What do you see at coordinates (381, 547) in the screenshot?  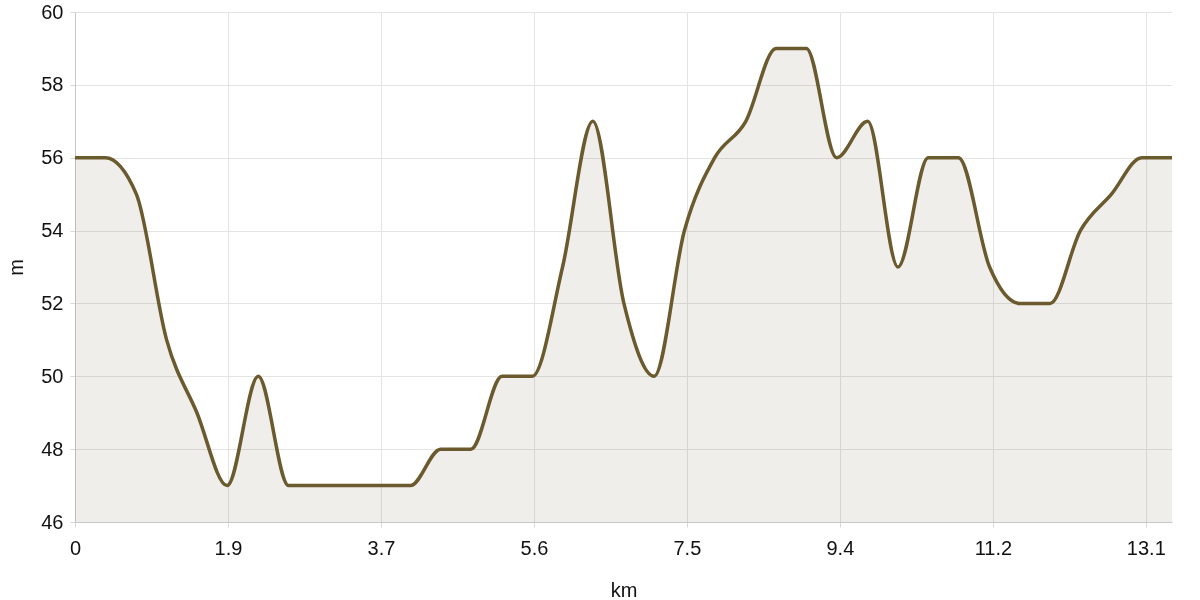 I see `x-tick-label: 3.7` at bounding box center [381, 547].